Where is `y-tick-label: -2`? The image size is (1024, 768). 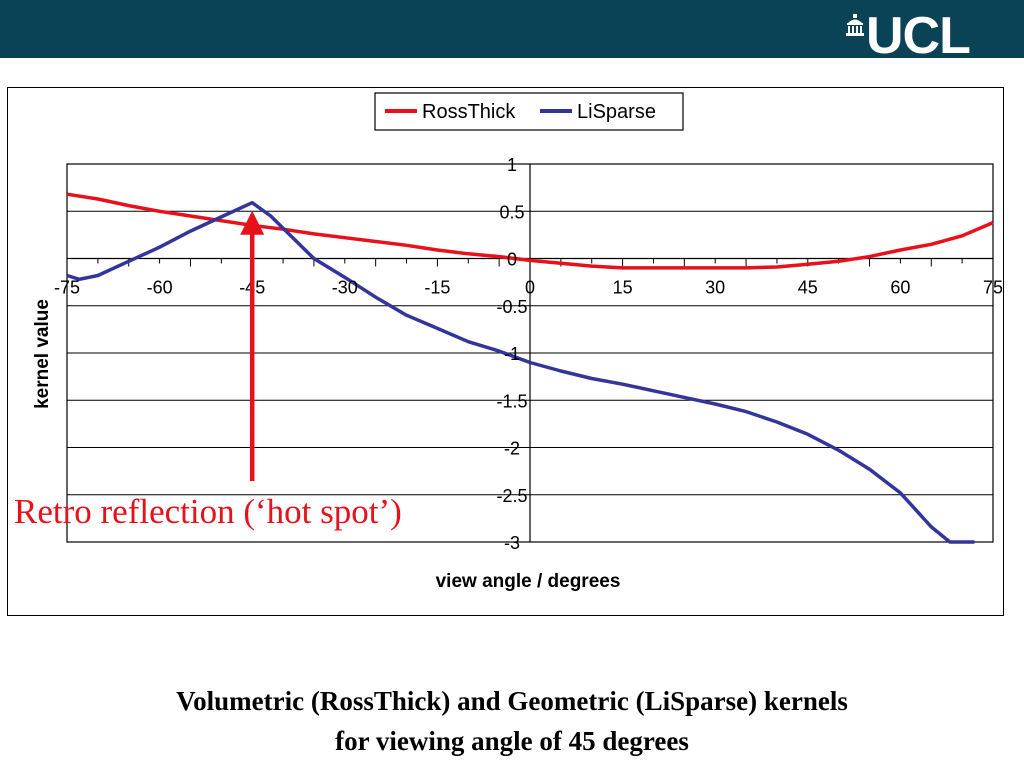 y-tick-label: -2 is located at coordinates (512, 449).